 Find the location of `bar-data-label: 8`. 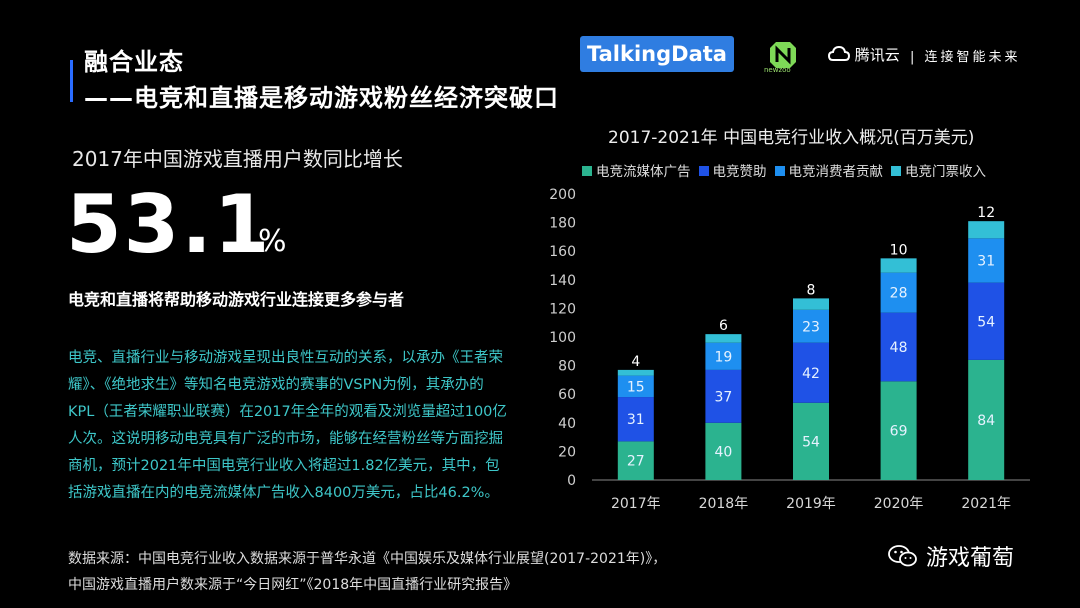

bar-data-label: 8 is located at coordinates (811, 290).